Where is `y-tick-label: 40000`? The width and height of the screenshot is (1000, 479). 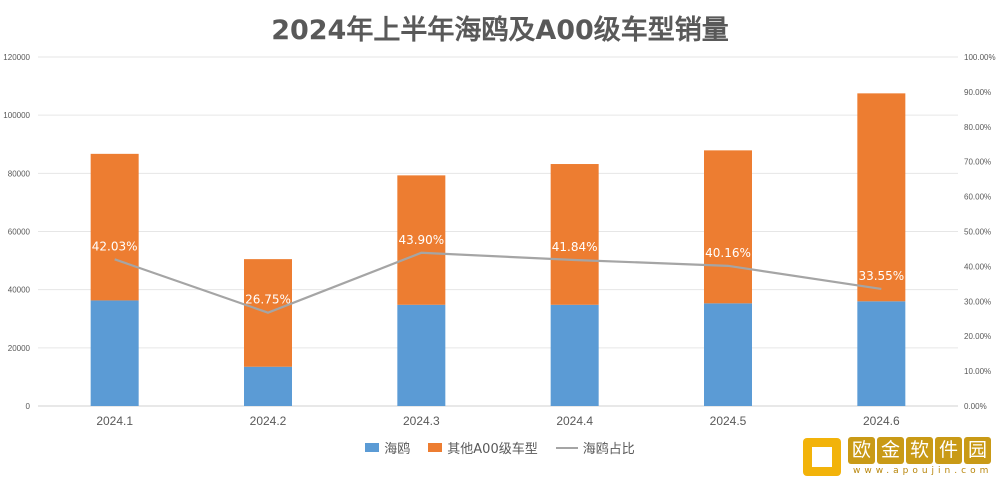 y-tick-label: 40000 is located at coordinates (19, 290).